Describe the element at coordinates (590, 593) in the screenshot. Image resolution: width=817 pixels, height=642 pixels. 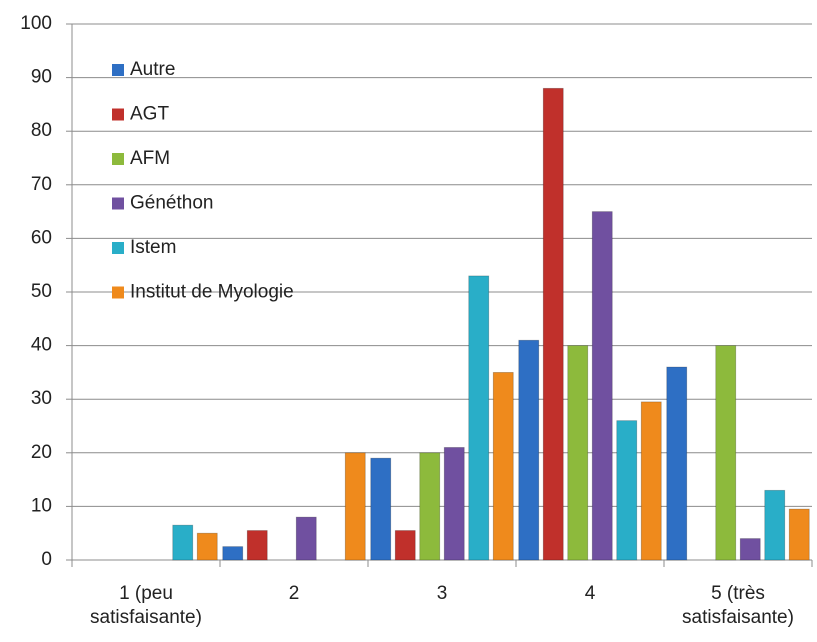
I see `x-tick-label: 4` at that location.